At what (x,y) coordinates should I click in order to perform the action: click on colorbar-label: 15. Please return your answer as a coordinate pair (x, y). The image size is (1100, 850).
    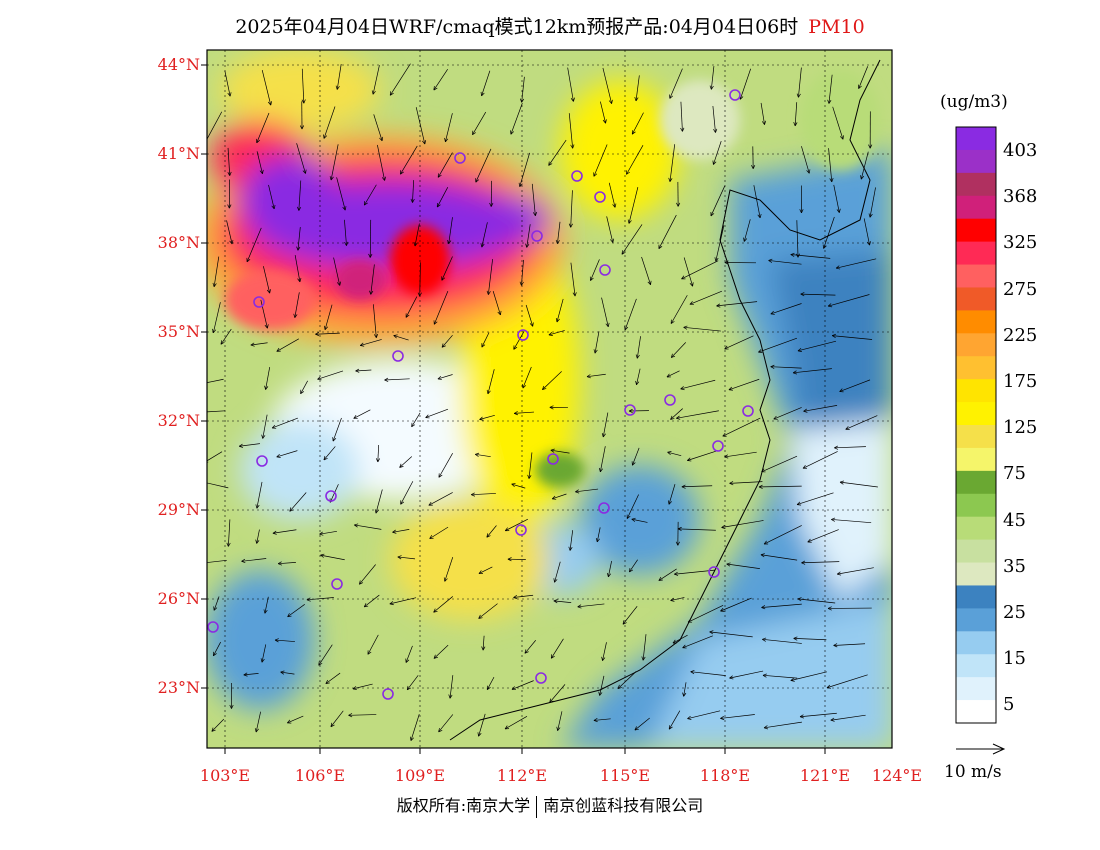
    Looking at the image, I should click on (1014, 659).